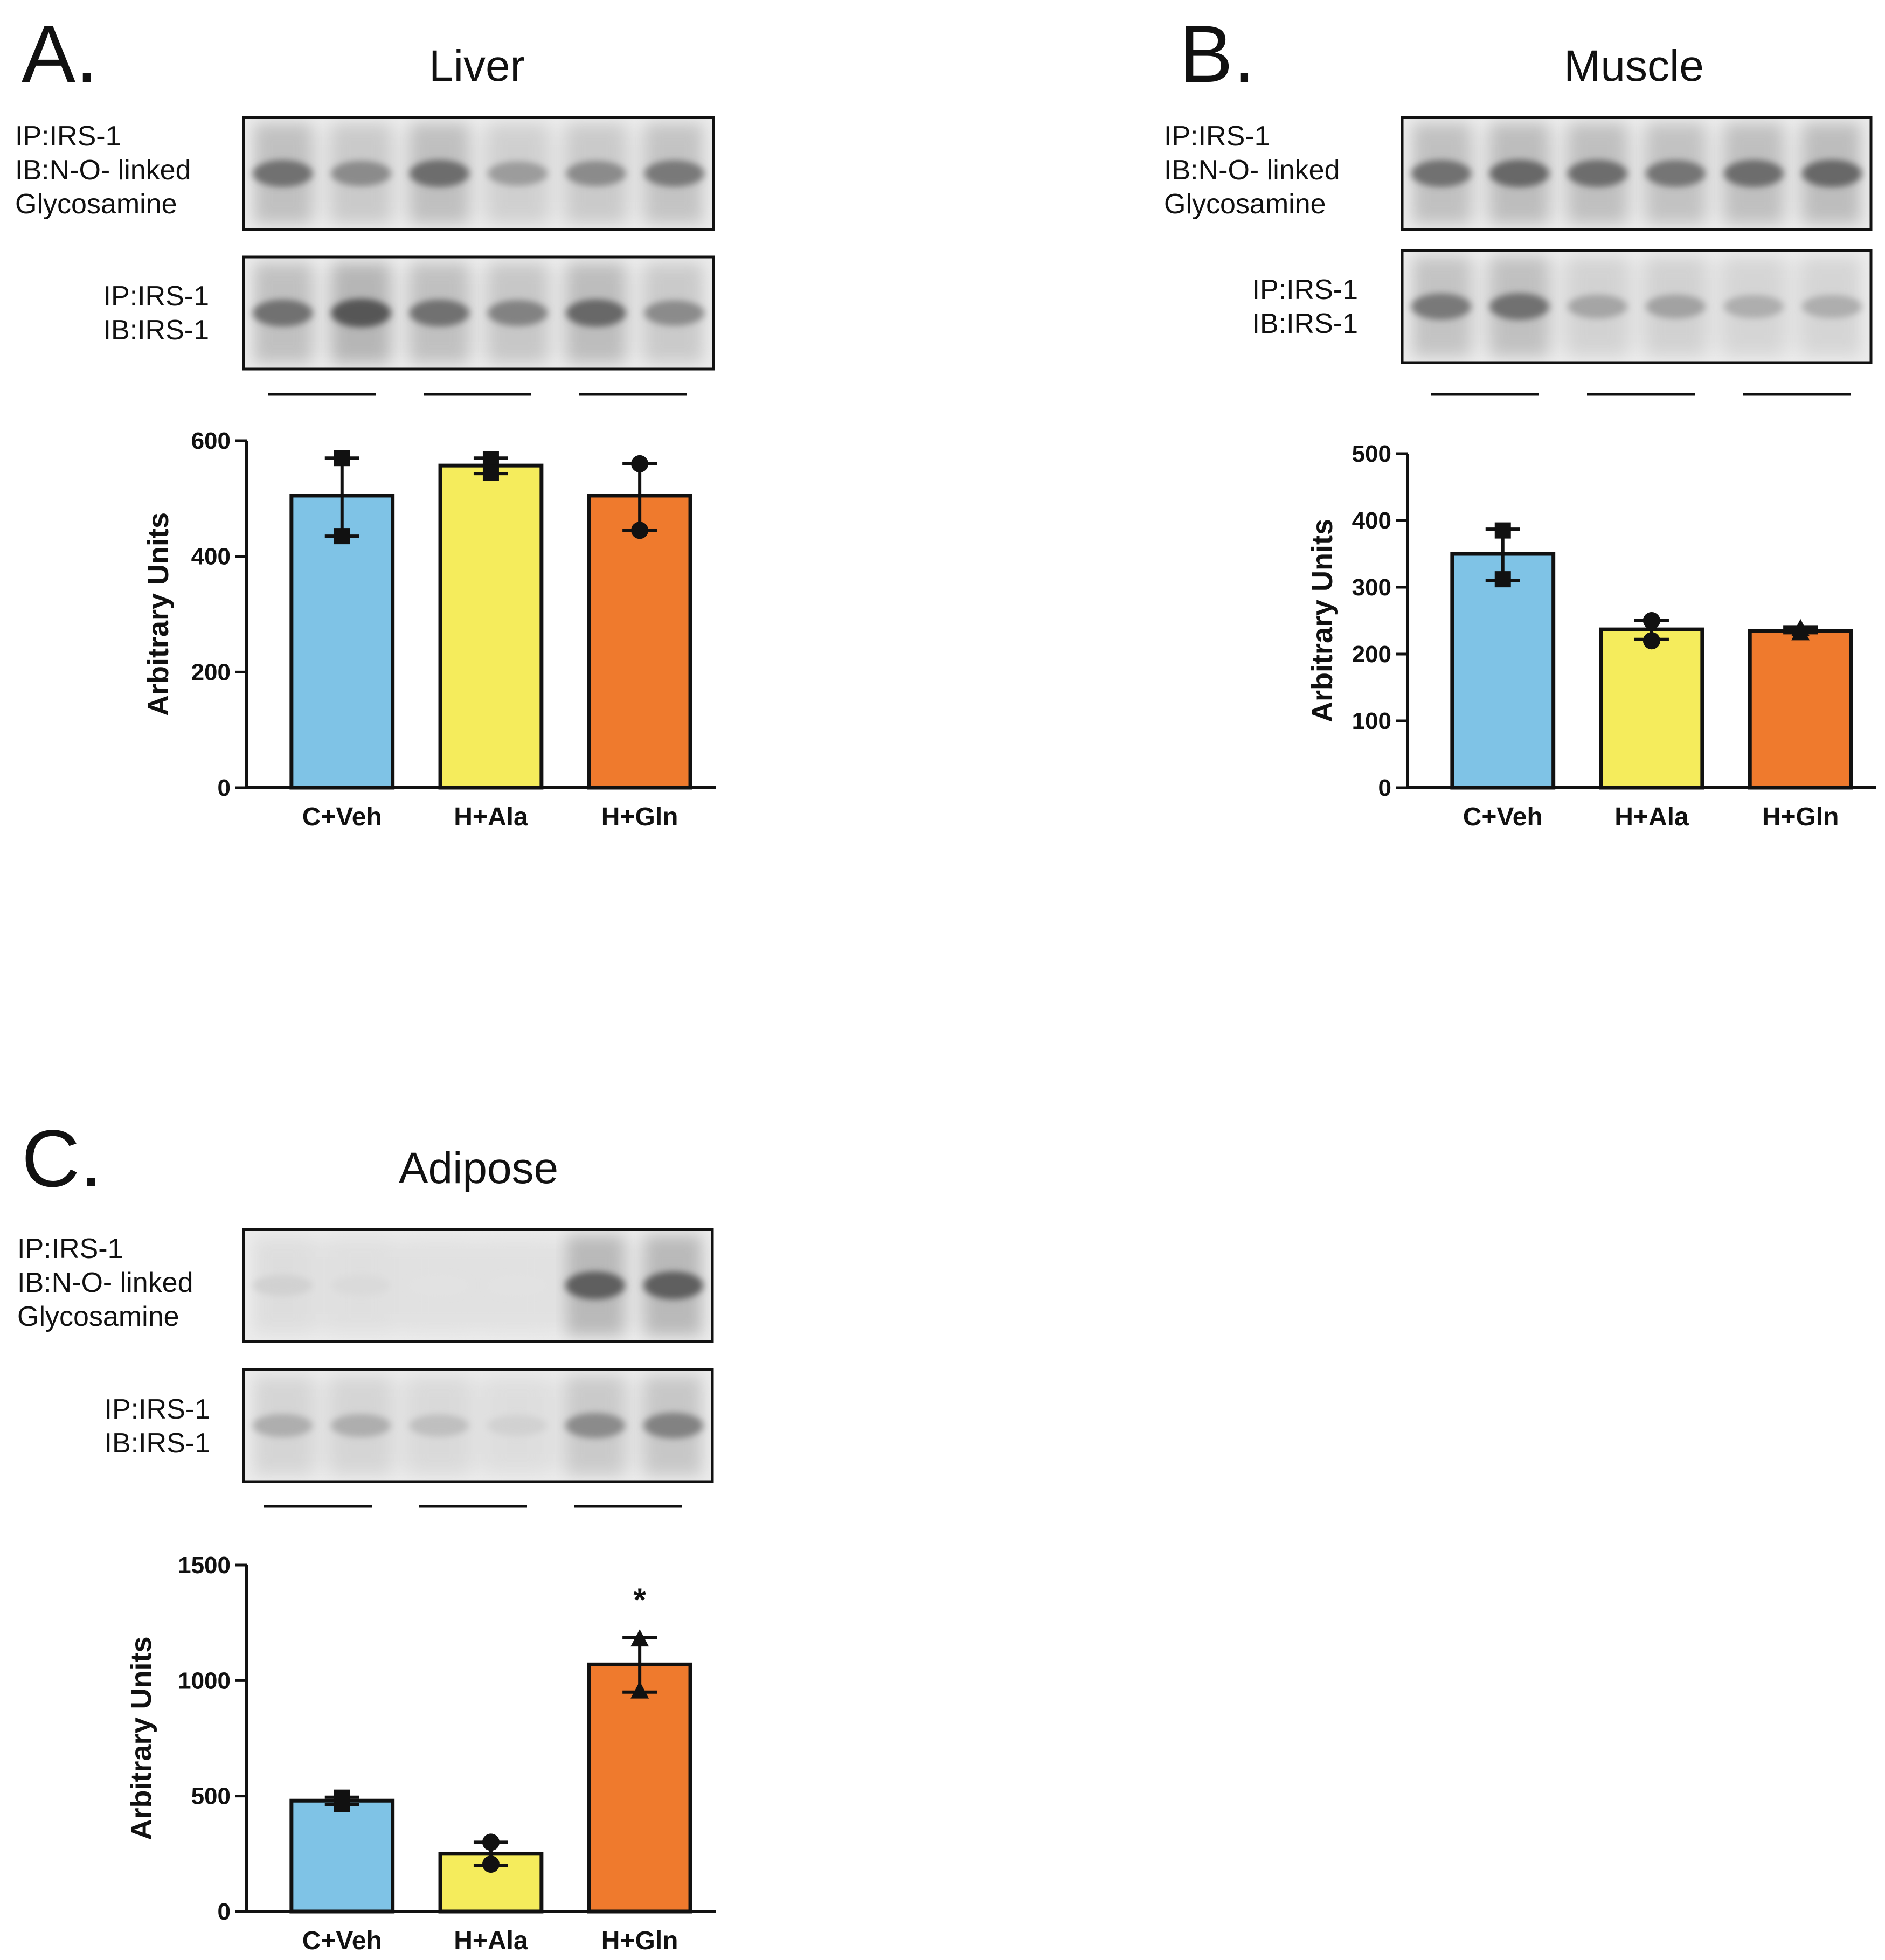 The image size is (1885, 1960). Describe the element at coordinates (204, 1680) in the screenshot. I see `y-tick-label: 1000` at that location.